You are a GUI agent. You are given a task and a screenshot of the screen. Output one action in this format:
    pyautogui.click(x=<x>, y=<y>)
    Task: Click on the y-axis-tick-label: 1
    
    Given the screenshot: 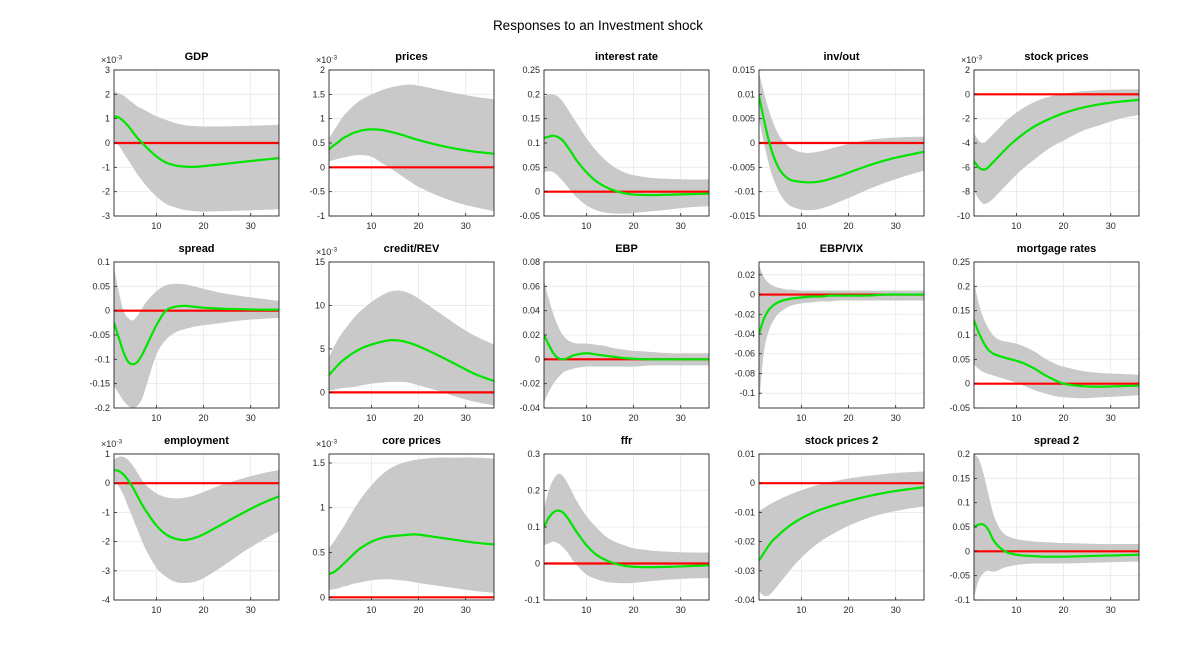 What is the action you would take?
    pyautogui.click(x=322, y=119)
    